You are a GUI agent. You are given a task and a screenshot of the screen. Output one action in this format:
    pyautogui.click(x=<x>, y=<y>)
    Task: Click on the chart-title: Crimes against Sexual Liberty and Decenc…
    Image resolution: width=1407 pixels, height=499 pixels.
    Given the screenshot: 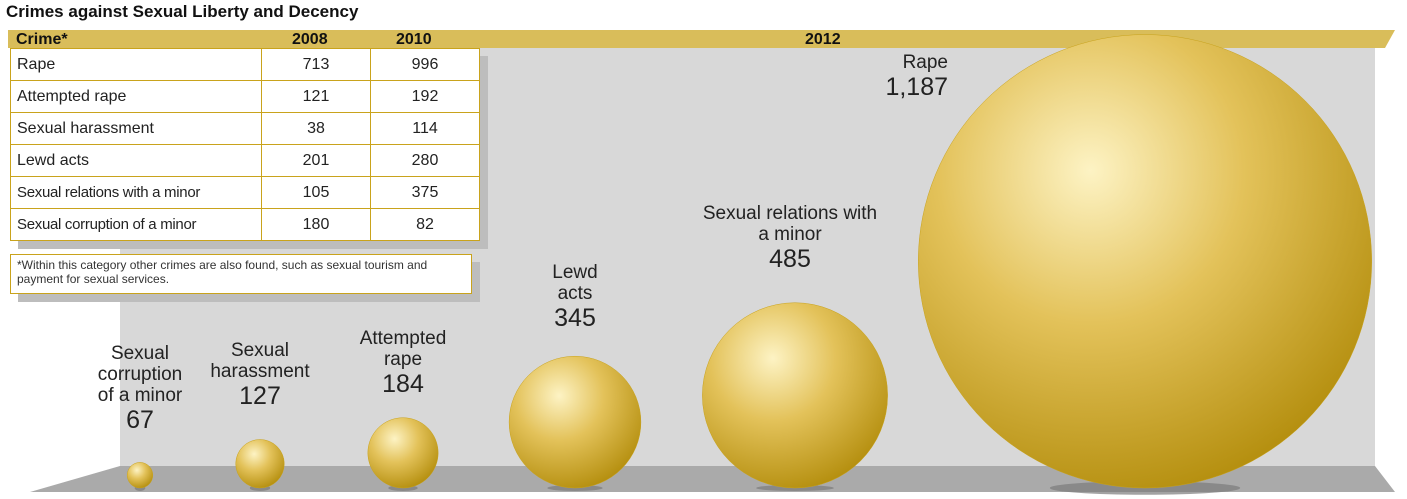 What is the action you would take?
    pyautogui.click(x=182, y=11)
    